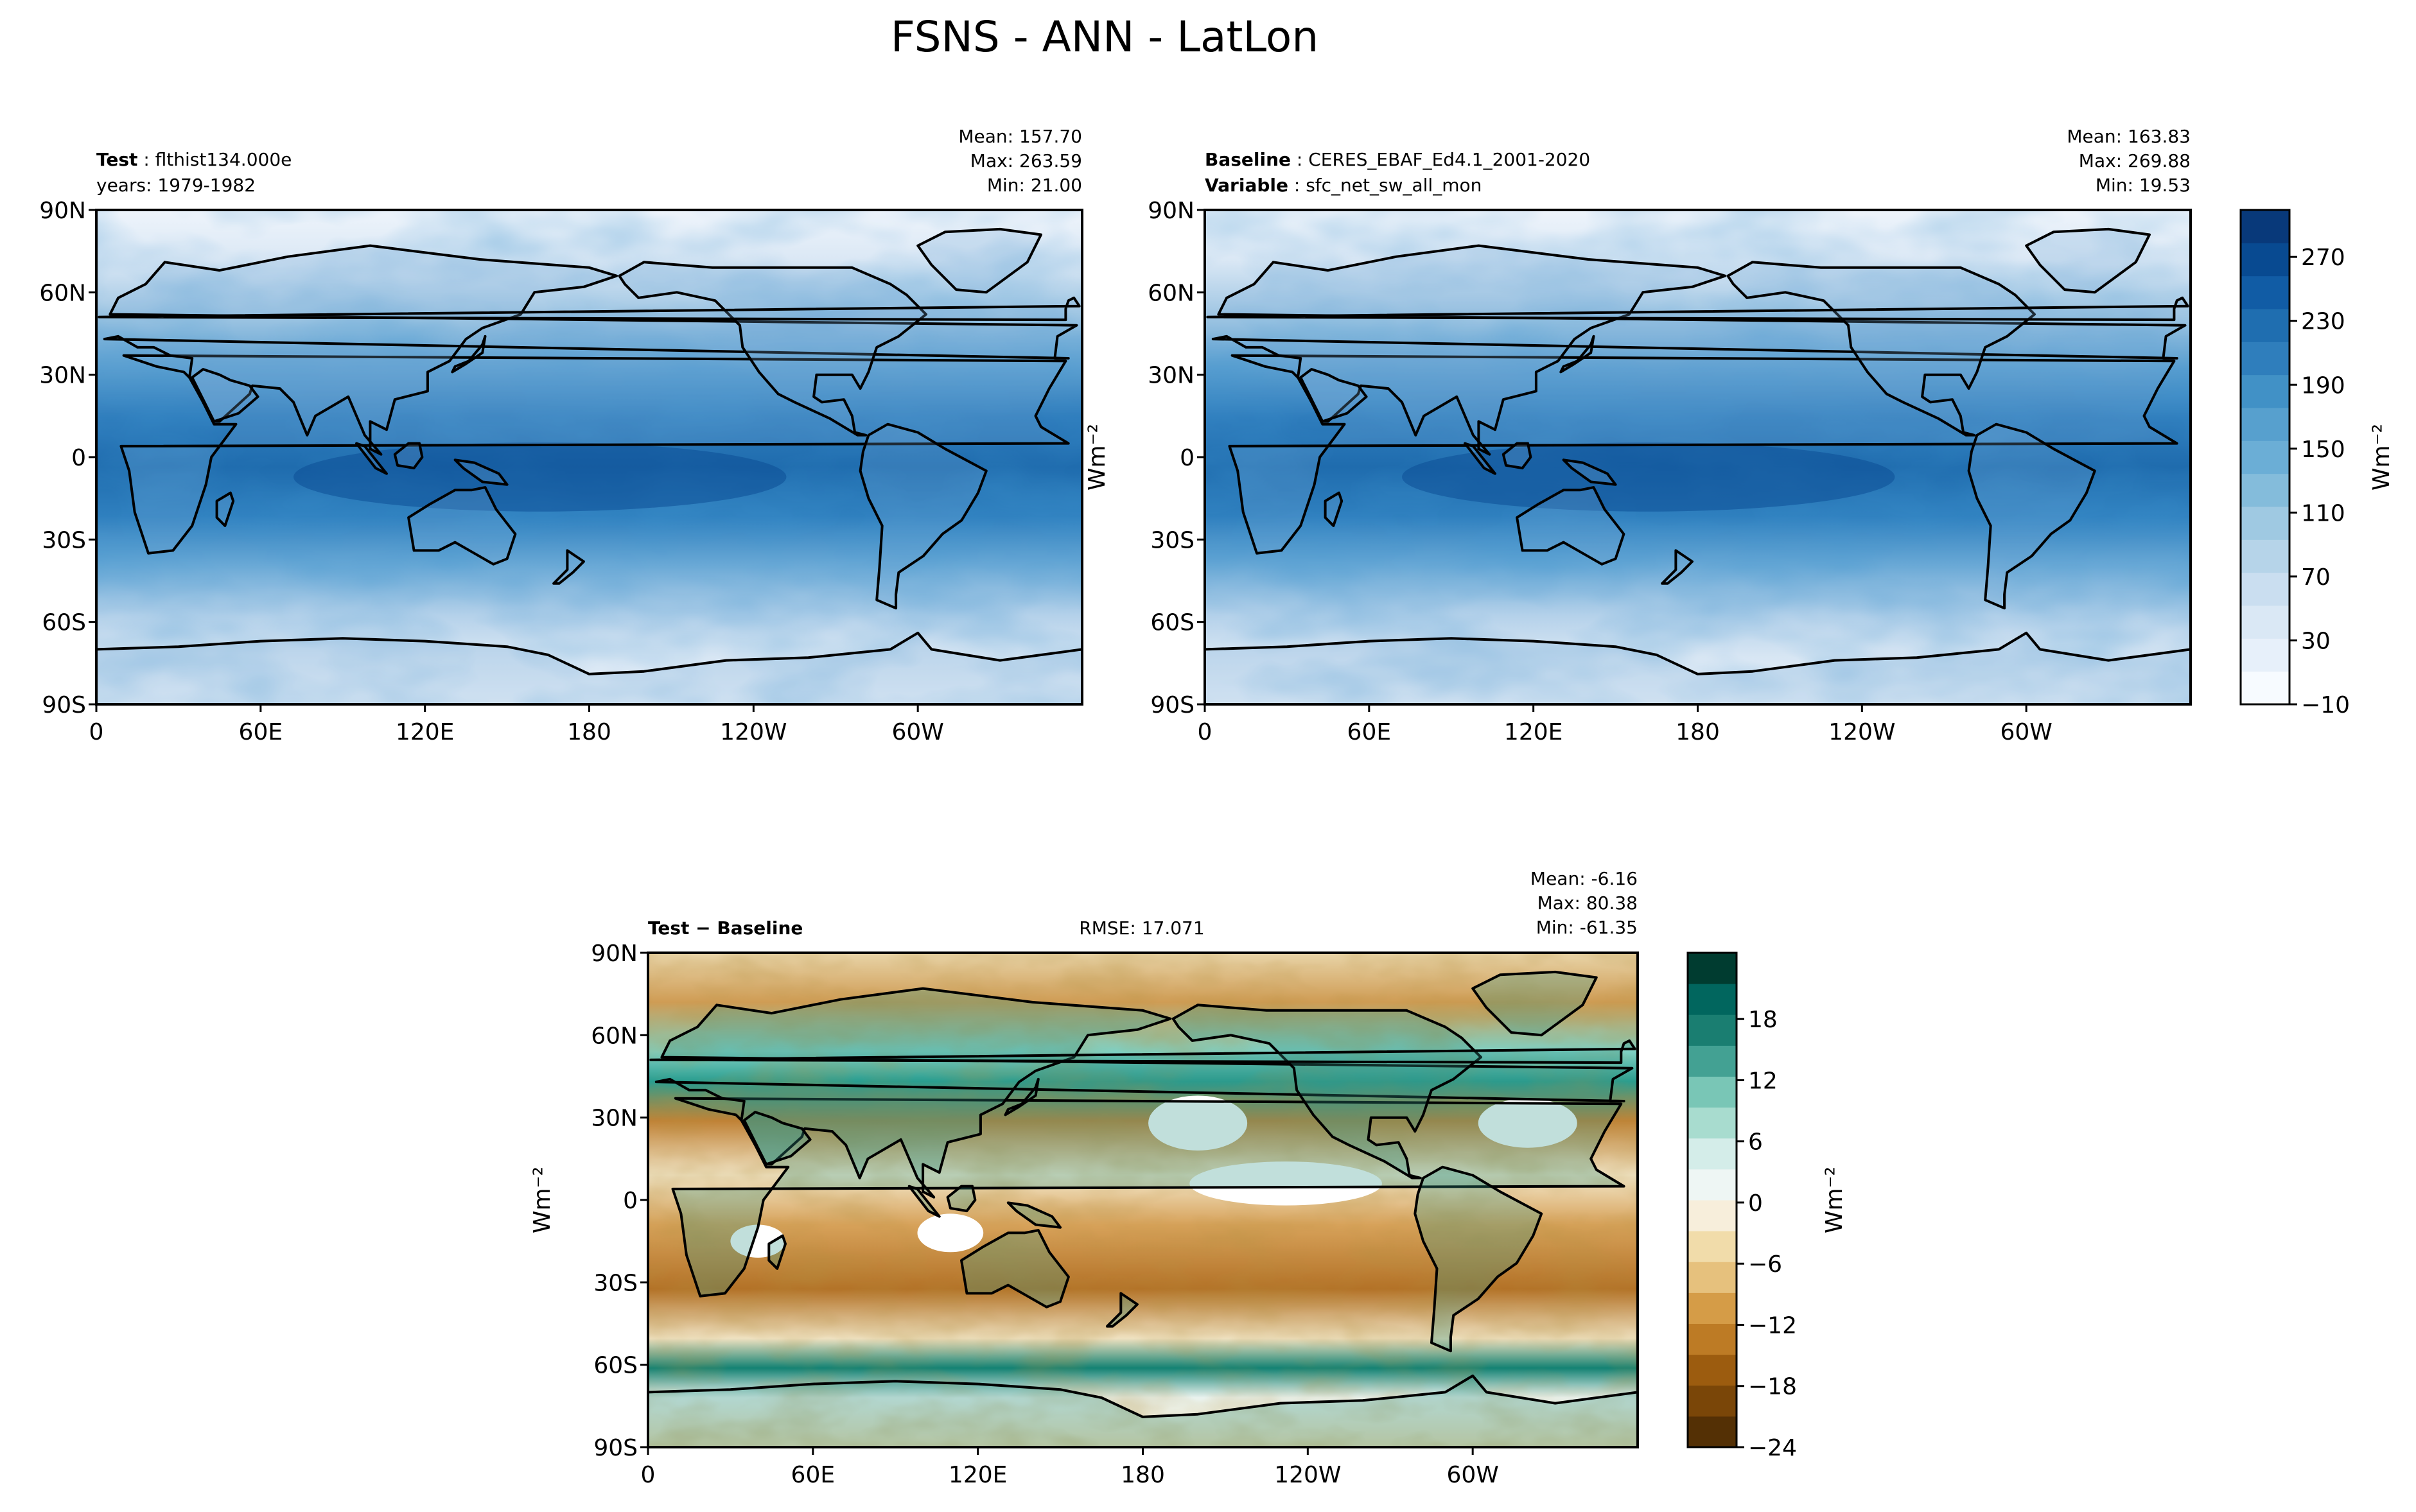 Image resolution: width=2416 pixels, height=1512 pixels. I want to click on test-ytick-label: 30N, so click(62, 376).